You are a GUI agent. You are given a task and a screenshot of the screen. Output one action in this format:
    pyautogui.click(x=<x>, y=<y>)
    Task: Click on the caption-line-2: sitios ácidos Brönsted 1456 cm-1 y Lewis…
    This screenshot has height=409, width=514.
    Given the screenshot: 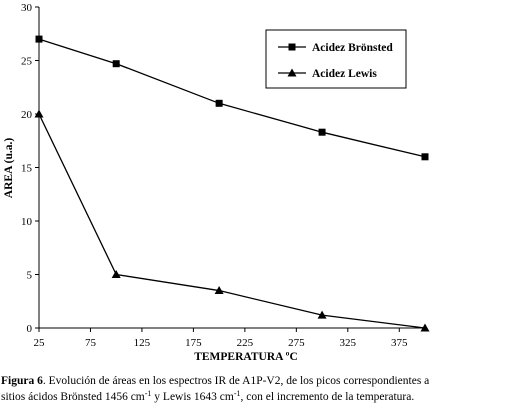 What is the action you would take?
    pyautogui.click(x=257, y=397)
    